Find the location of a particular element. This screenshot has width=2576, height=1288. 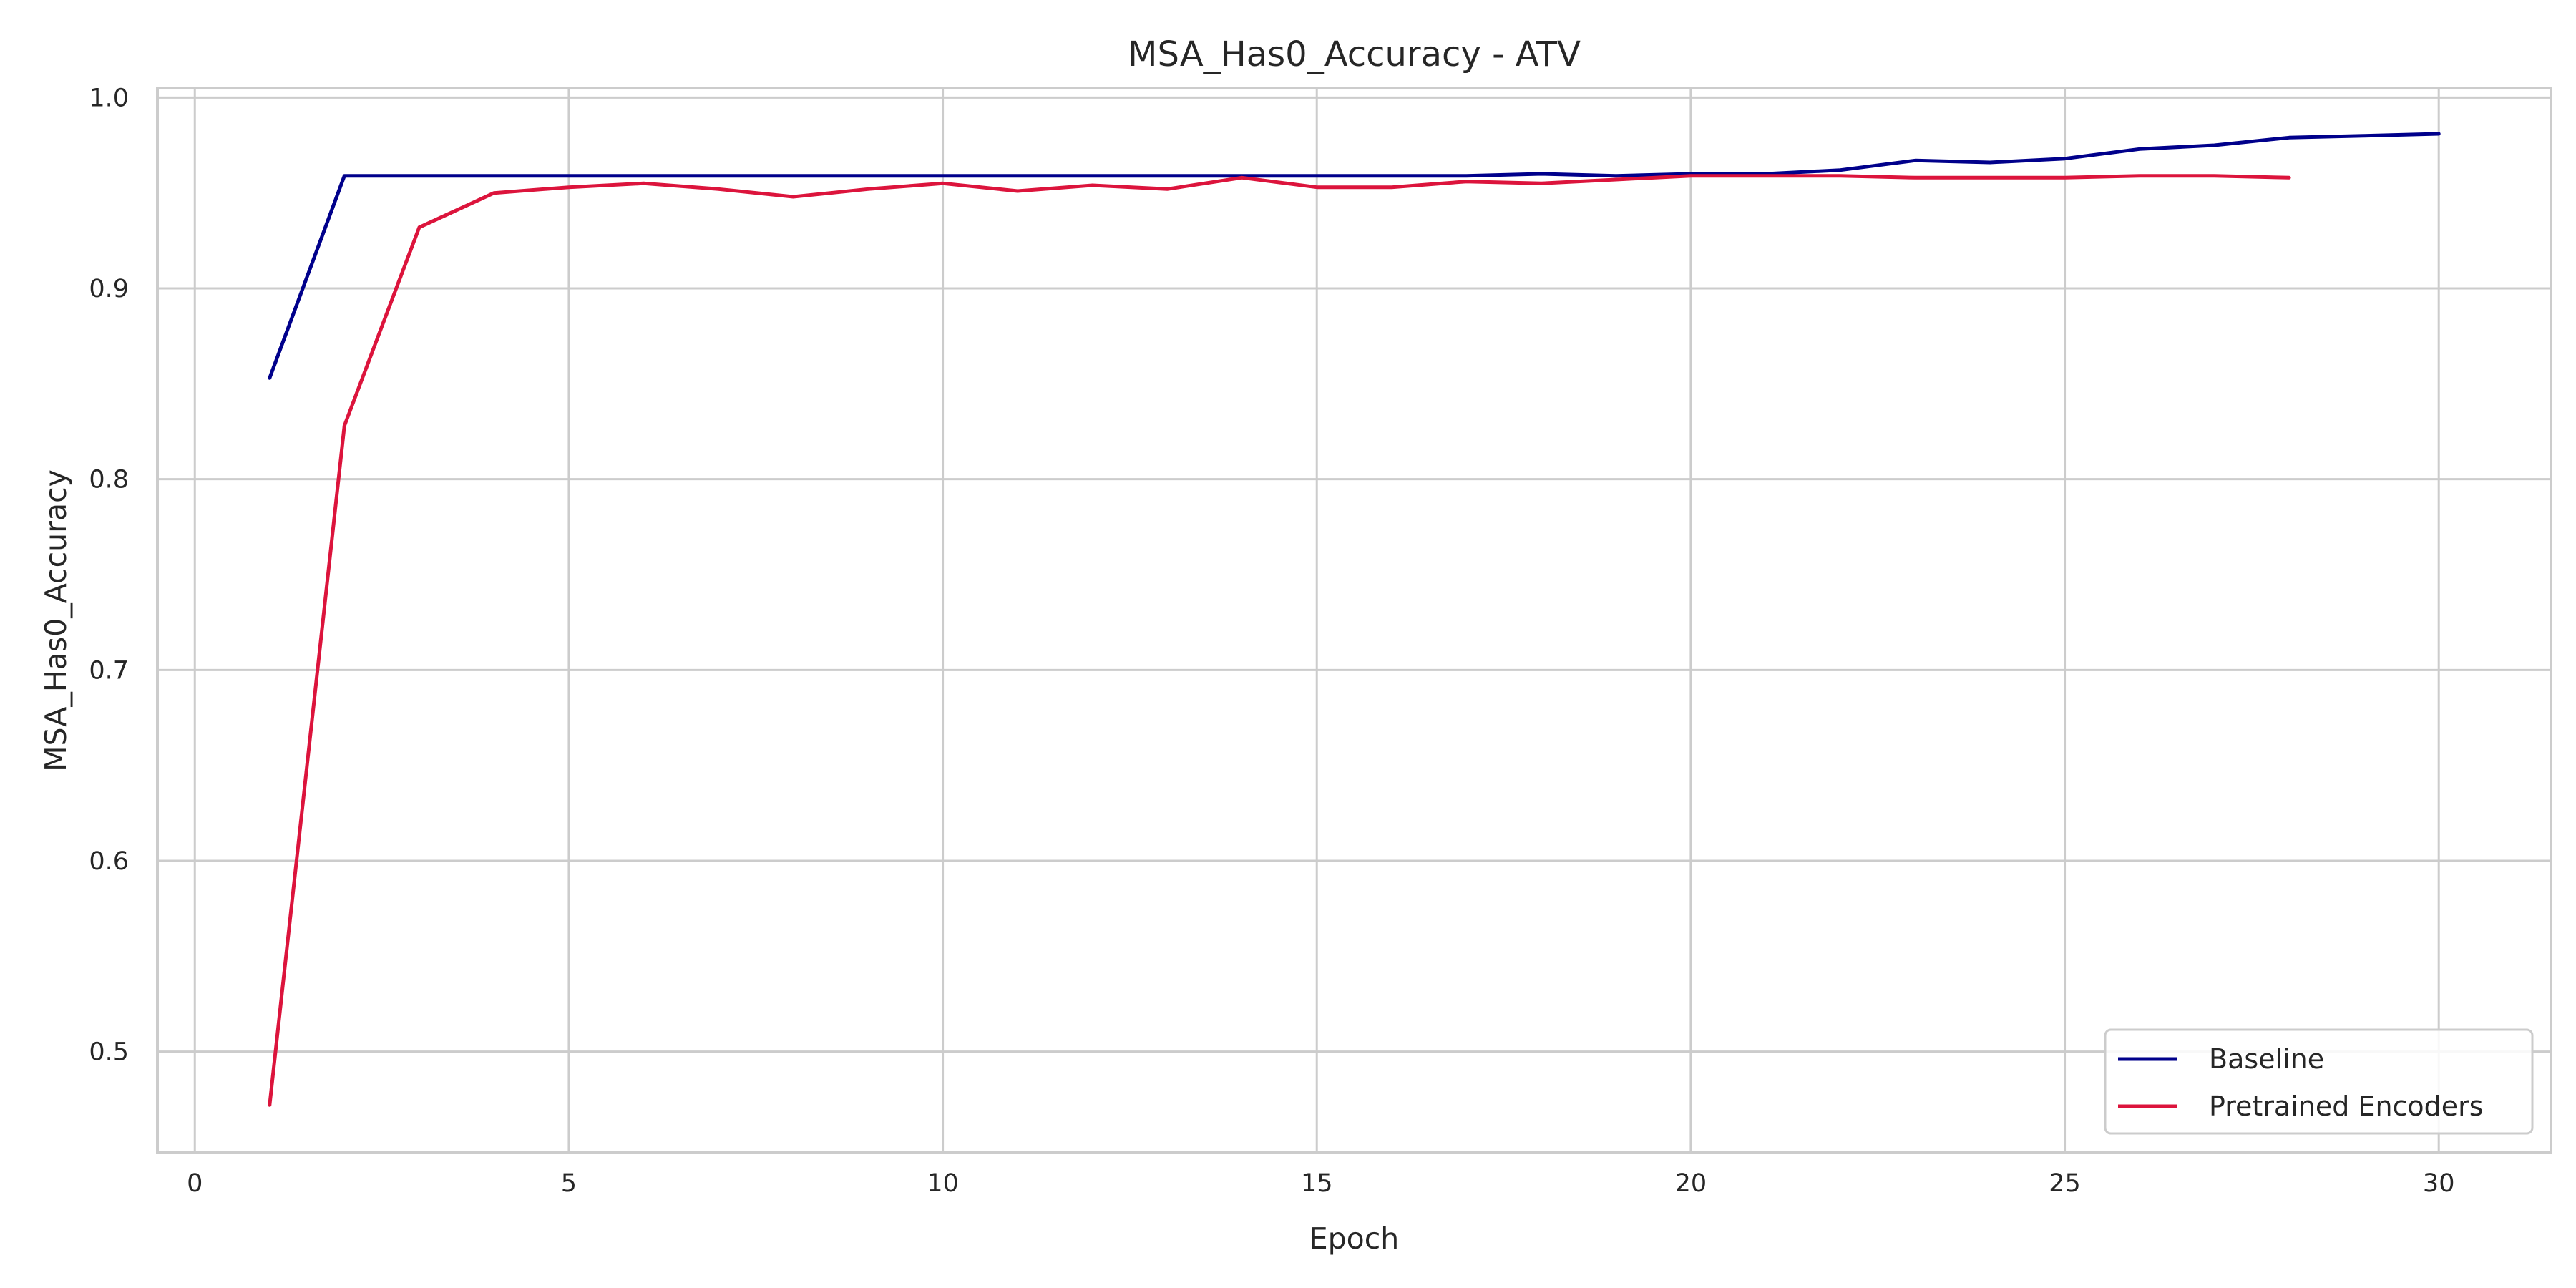

chart-title: MSA_Has0_Accuracy - ATV is located at coordinates (1354, 54).